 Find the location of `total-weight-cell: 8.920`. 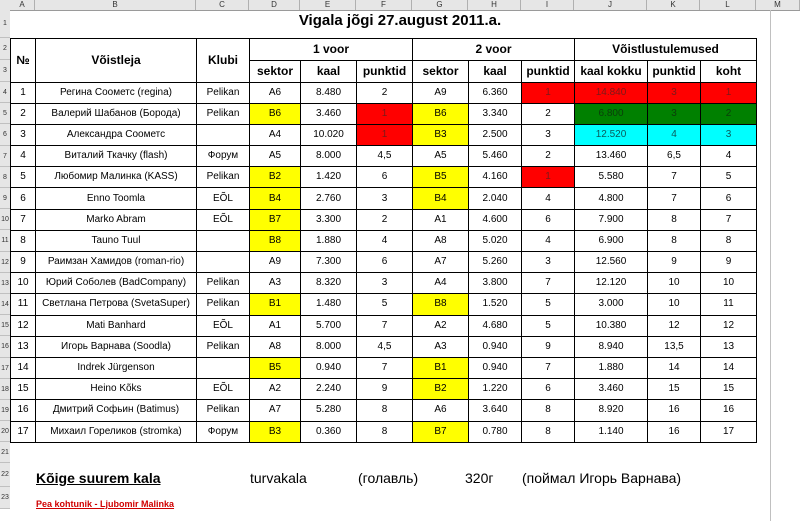

total-weight-cell: 8.920 is located at coordinates (611, 410).